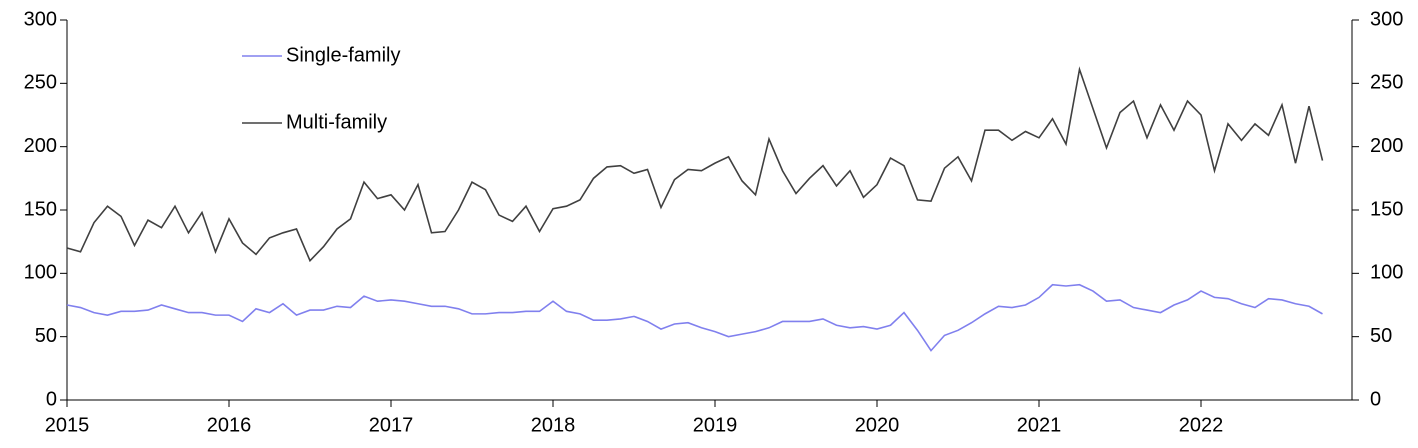 This screenshot has width=1418, height=448. I want to click on y-tick-label: 100, so click(40, 273).